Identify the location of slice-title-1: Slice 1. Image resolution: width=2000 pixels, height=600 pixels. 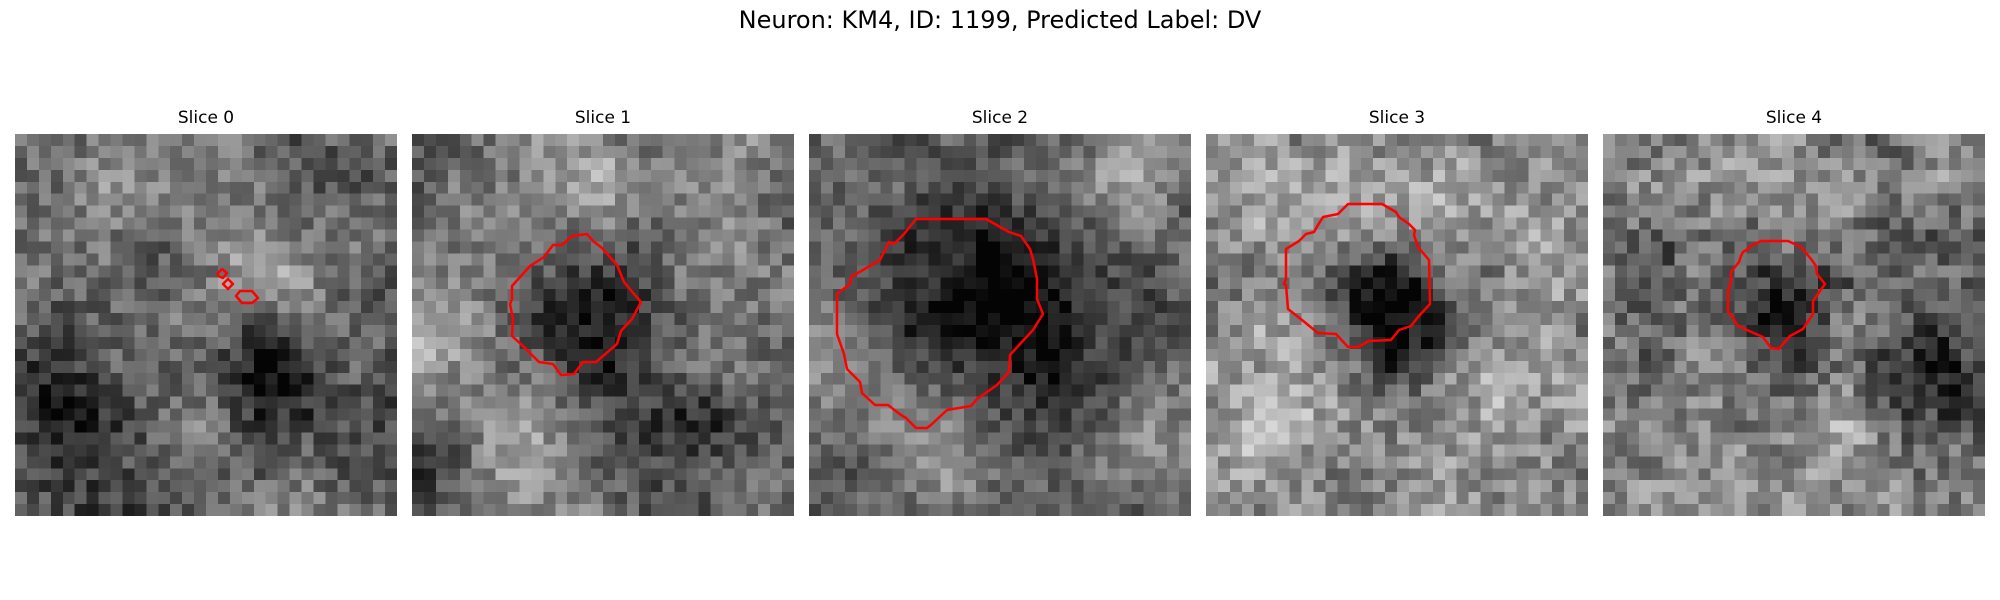
(603, 118).